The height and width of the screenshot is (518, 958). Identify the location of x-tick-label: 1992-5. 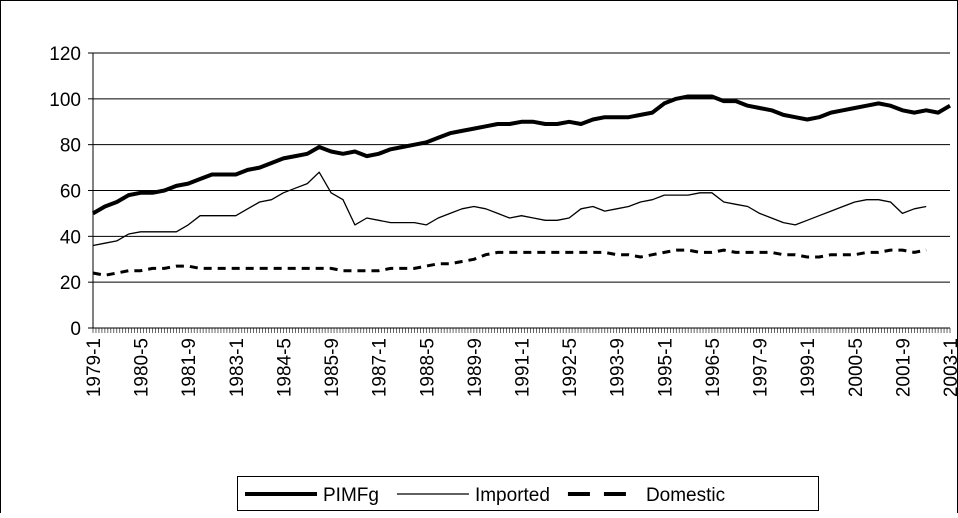
(570, 367).